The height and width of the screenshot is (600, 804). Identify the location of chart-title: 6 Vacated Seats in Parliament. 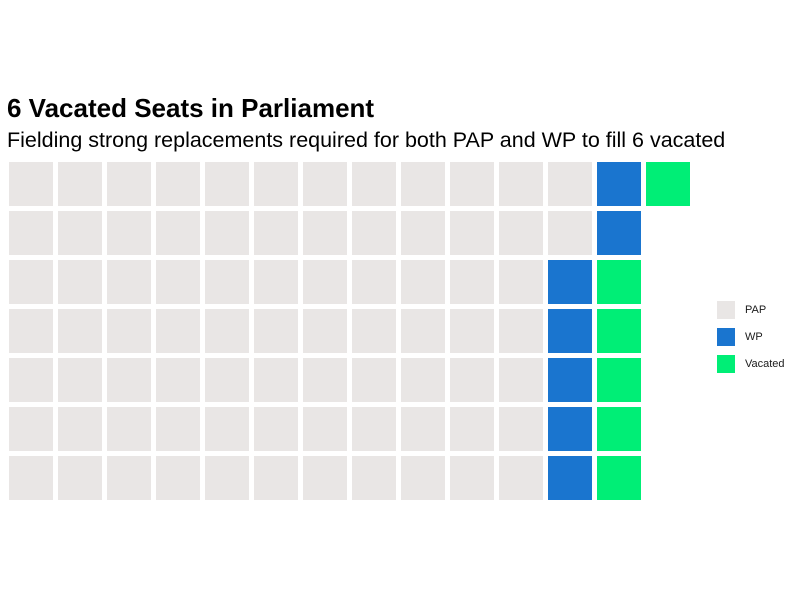
(191, 108).